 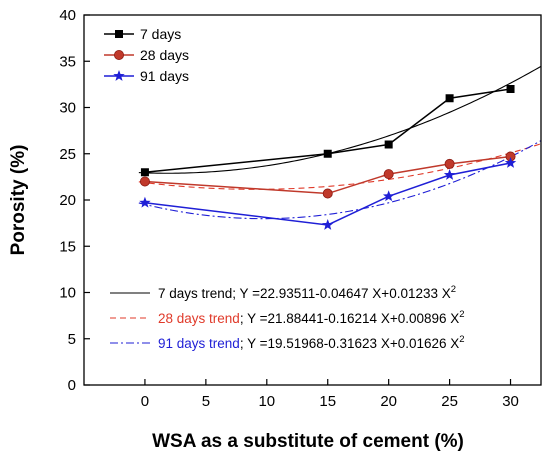 What do you see at coordinates (67, 246) in the screenshot?
I see `y-tick-label: 15` at bounding box center [67, 246].